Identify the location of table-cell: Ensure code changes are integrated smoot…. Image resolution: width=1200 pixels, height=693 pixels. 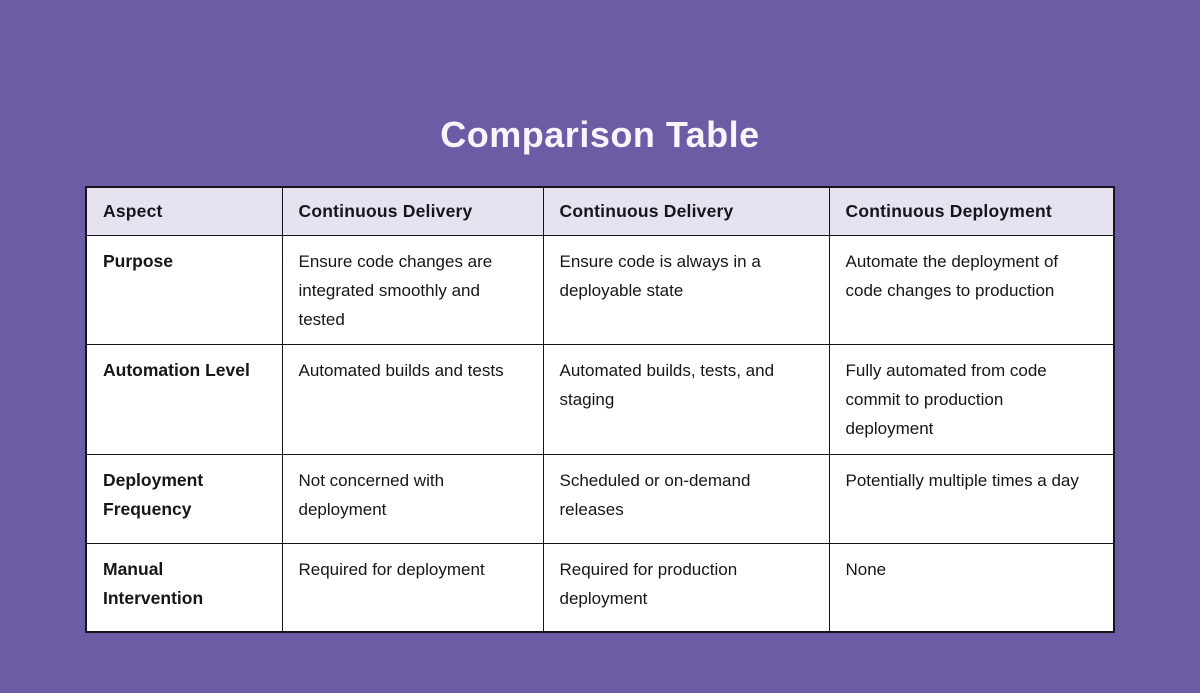
(412, 290).